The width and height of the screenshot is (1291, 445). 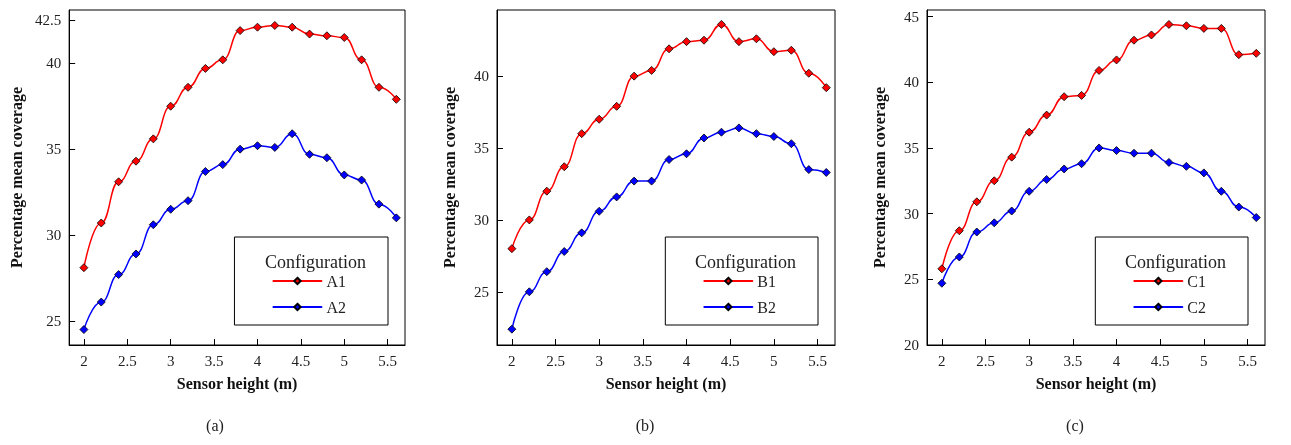 What do you see at coordinates (766, 281) in the screenshot?
I see `legend-label: B1` at bounding box center [766, 281].